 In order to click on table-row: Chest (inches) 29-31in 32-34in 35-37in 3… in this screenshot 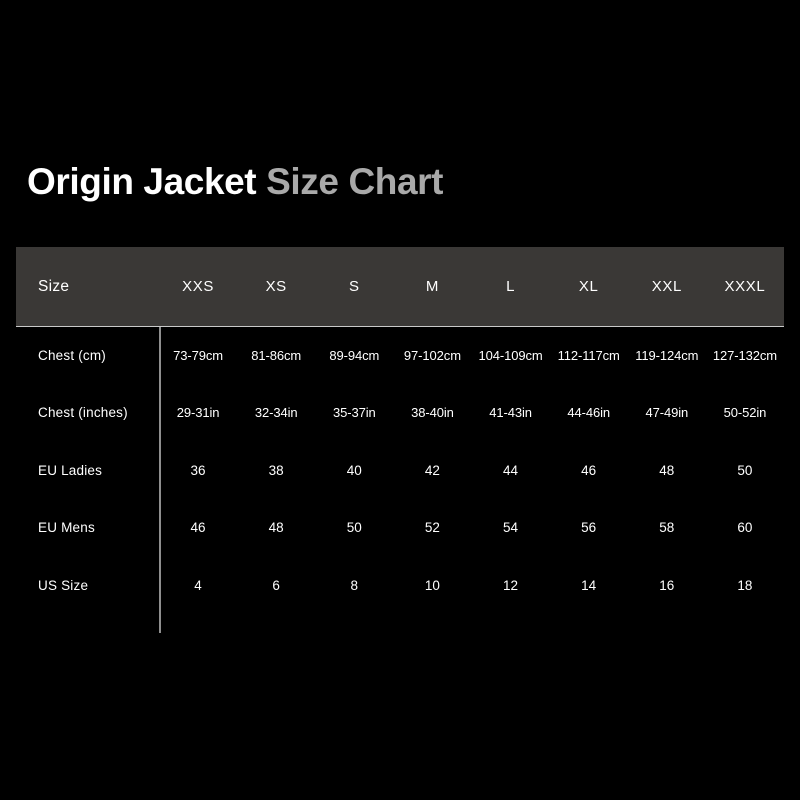, I will do `click(400, 412)`.